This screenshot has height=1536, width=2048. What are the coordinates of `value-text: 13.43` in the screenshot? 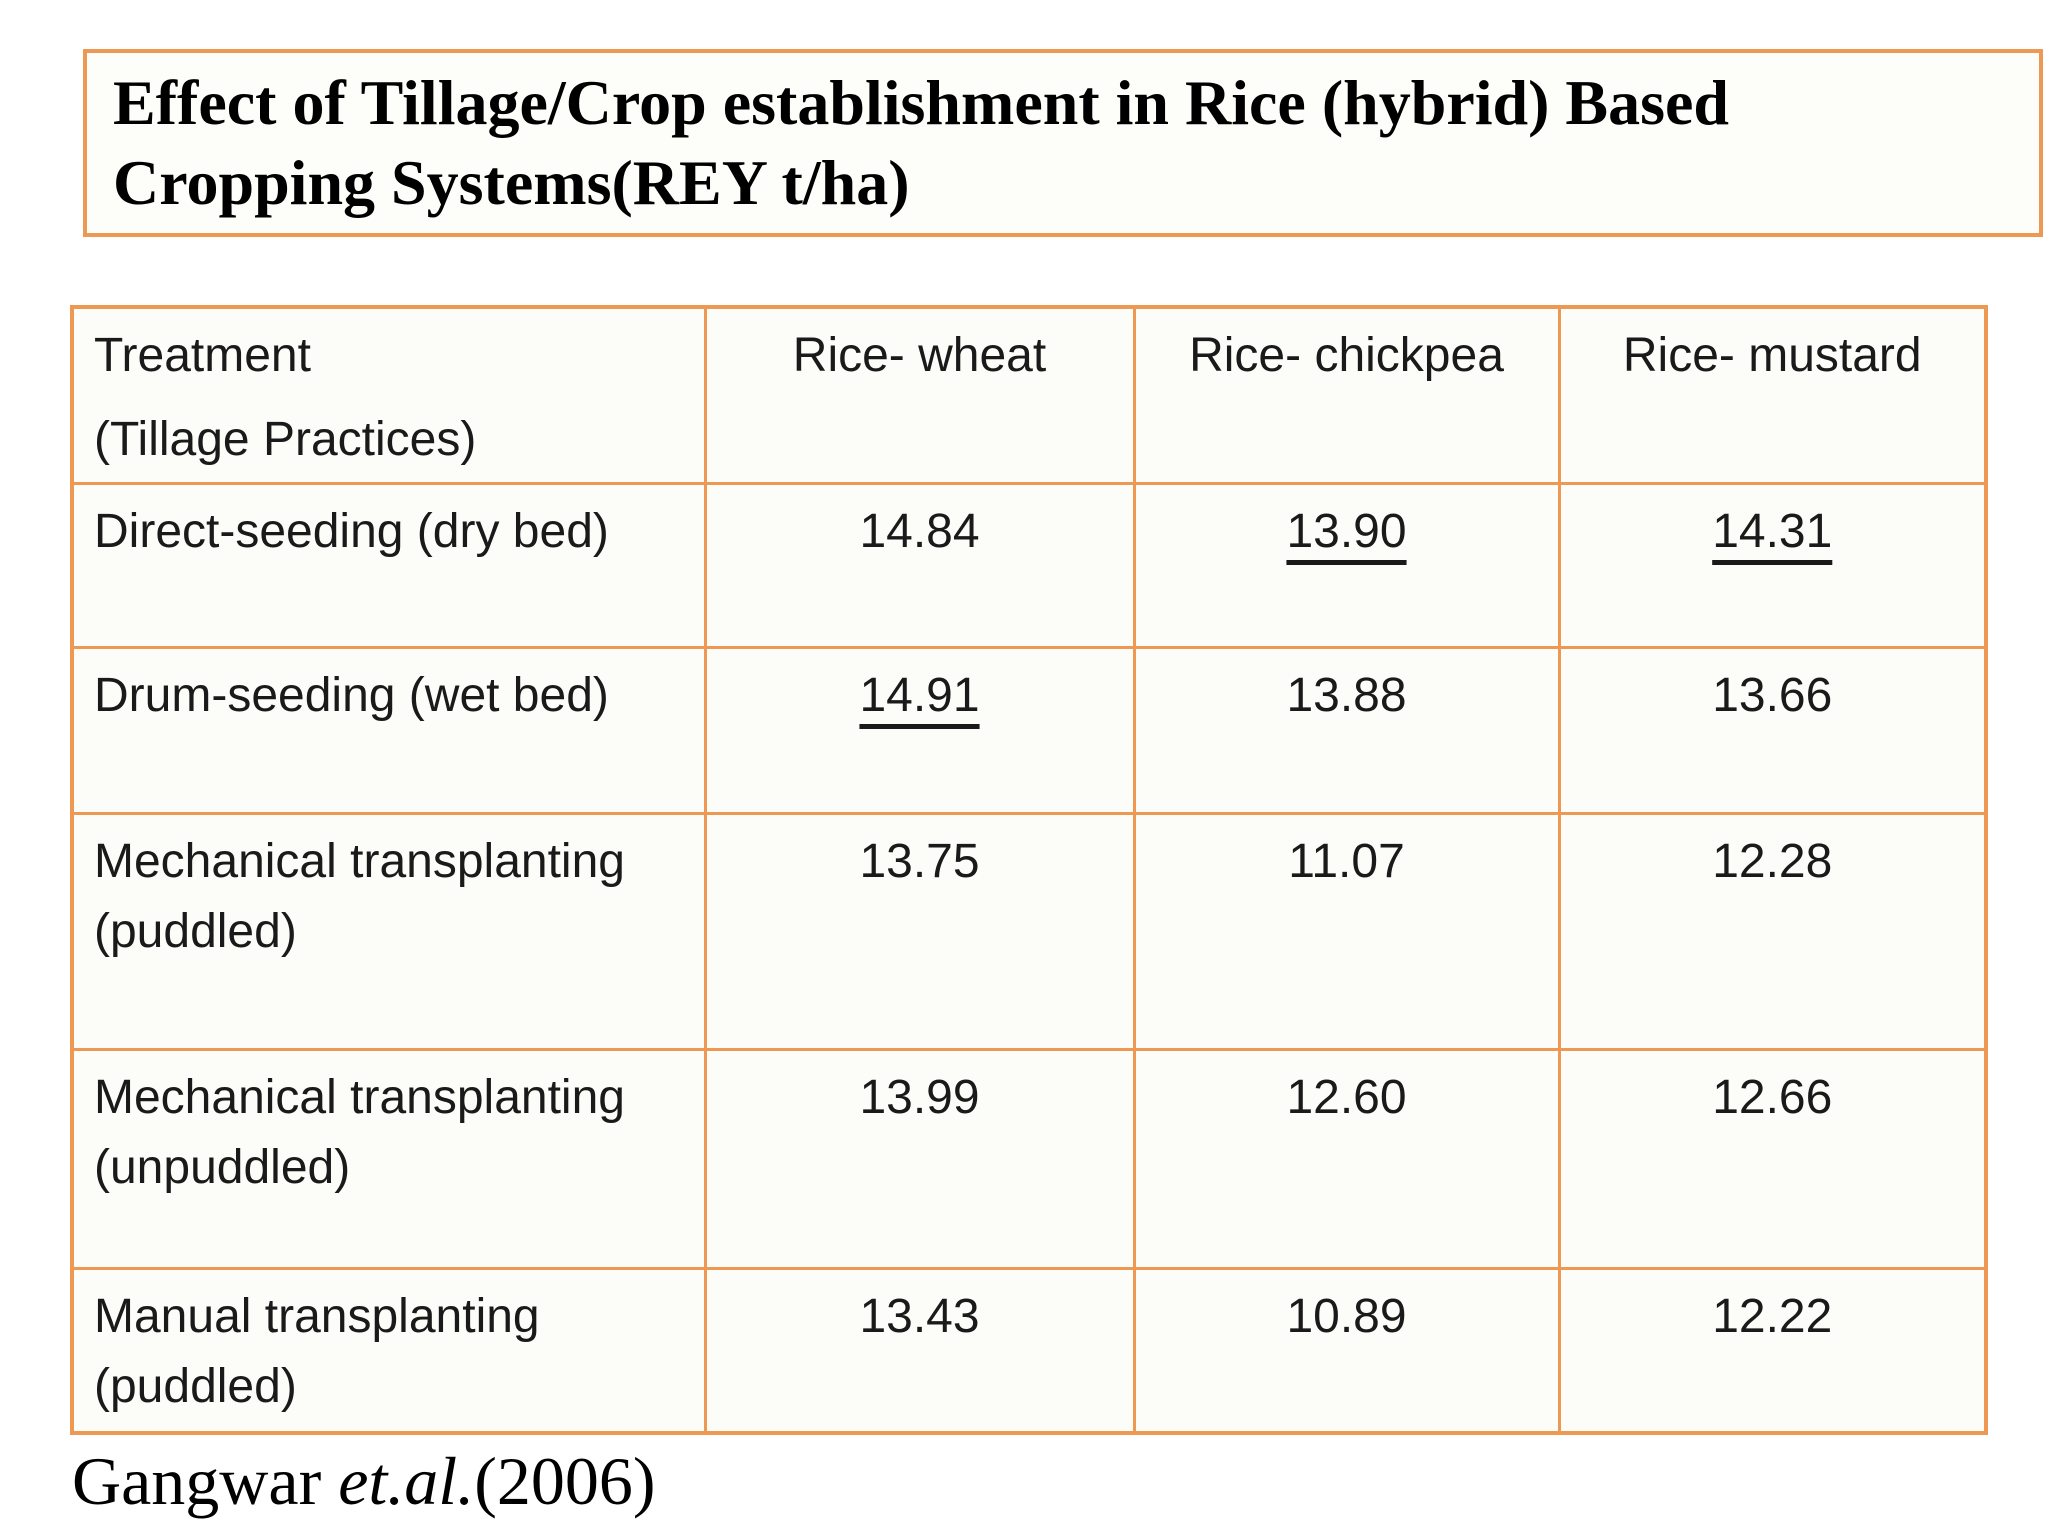 It's located at (919, 1317).